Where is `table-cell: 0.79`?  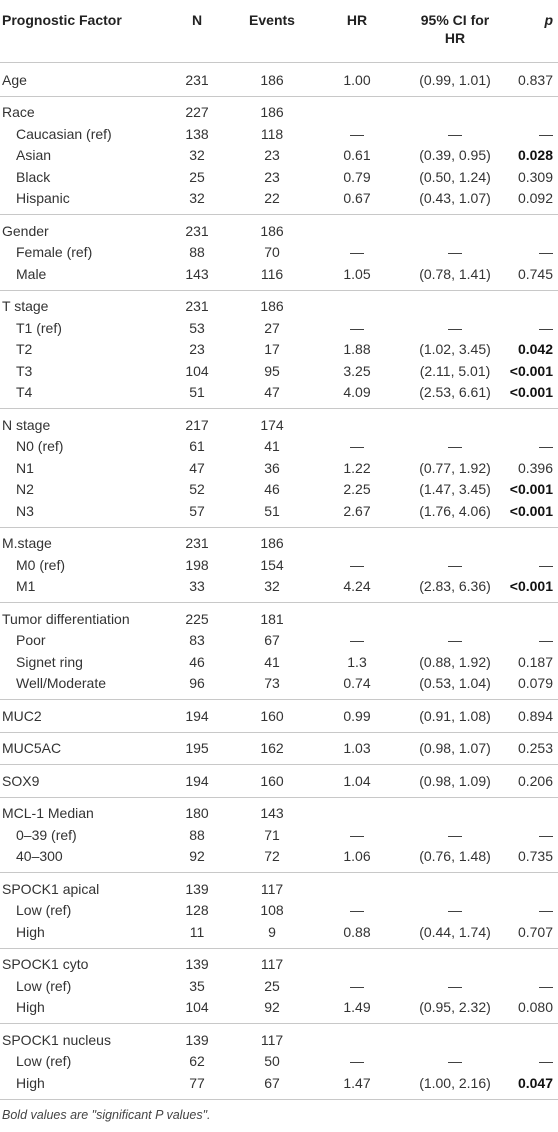
table-cell: 0.79 is located at coordinates (357, 176).